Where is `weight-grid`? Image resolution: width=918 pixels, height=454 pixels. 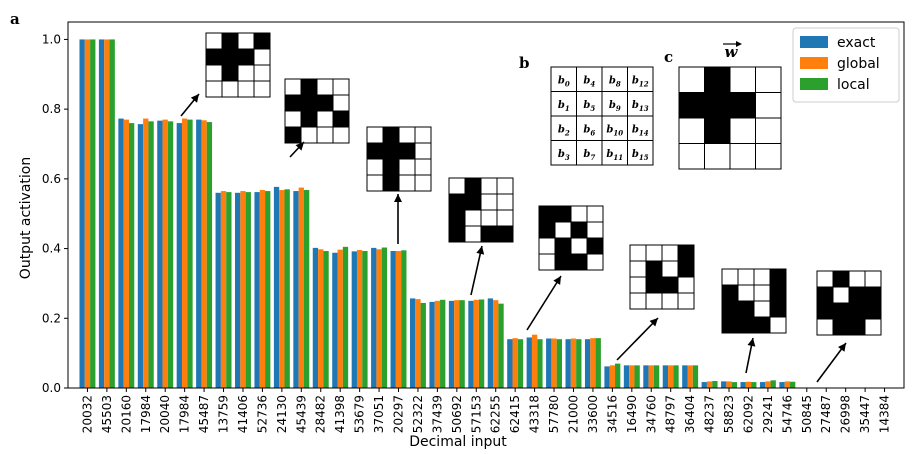
weight-grid is located at coordinates (730, 118).